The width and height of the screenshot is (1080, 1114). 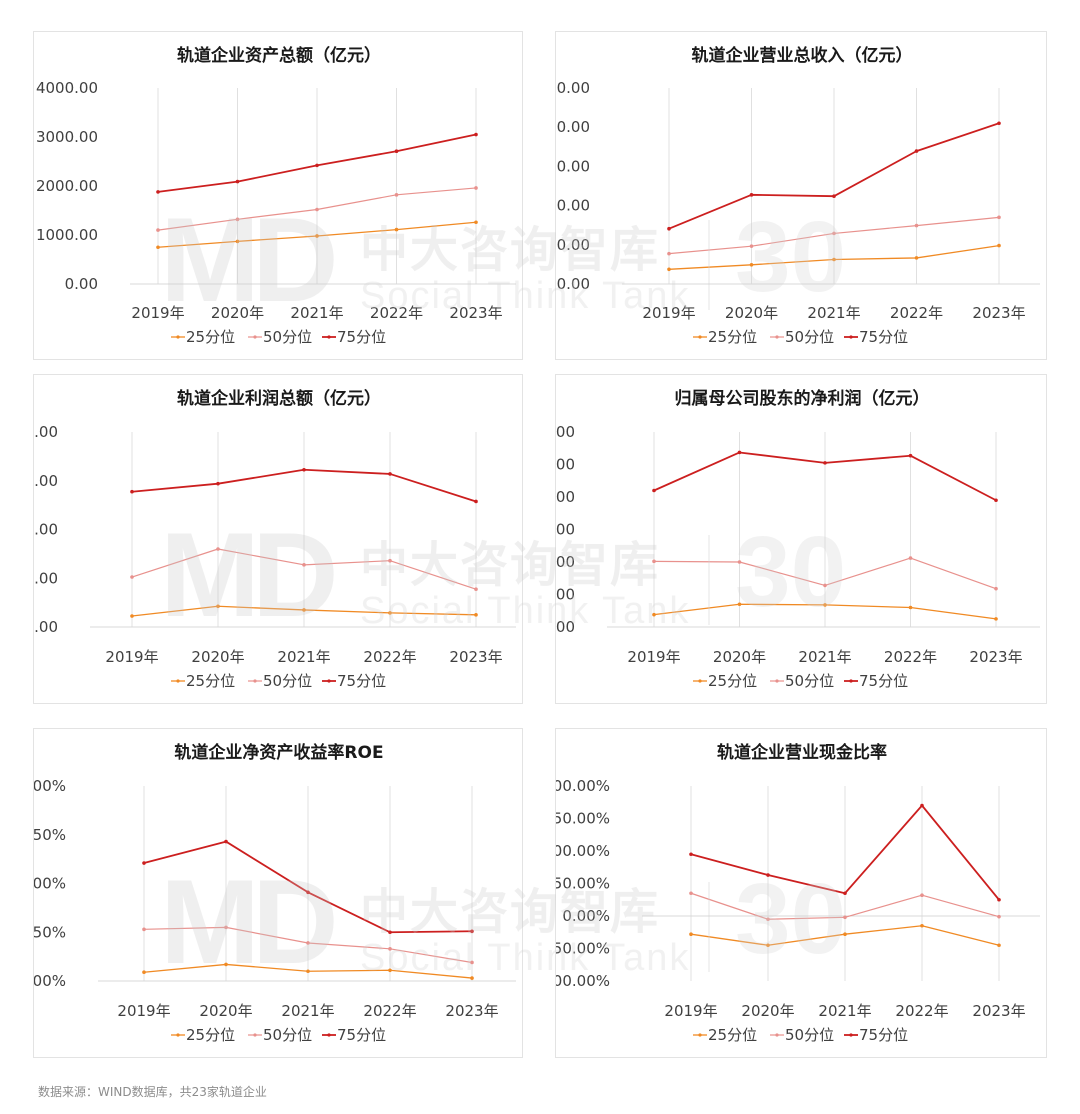 What do you see at coordinates (67, 137) in the screenshot?
I see `y-tick-label: 3000.00` at bounding box center [67, 137].